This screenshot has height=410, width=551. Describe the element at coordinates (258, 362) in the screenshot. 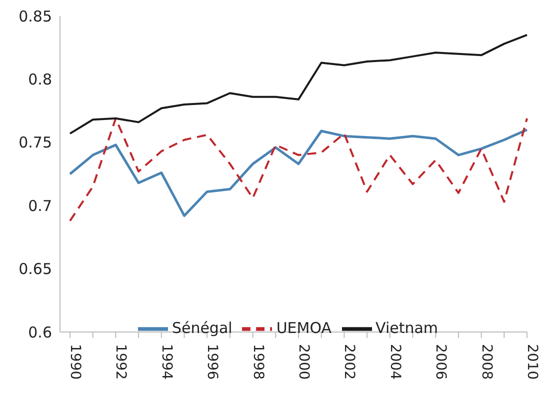

I see `x-tick-label: 1998` at that location.